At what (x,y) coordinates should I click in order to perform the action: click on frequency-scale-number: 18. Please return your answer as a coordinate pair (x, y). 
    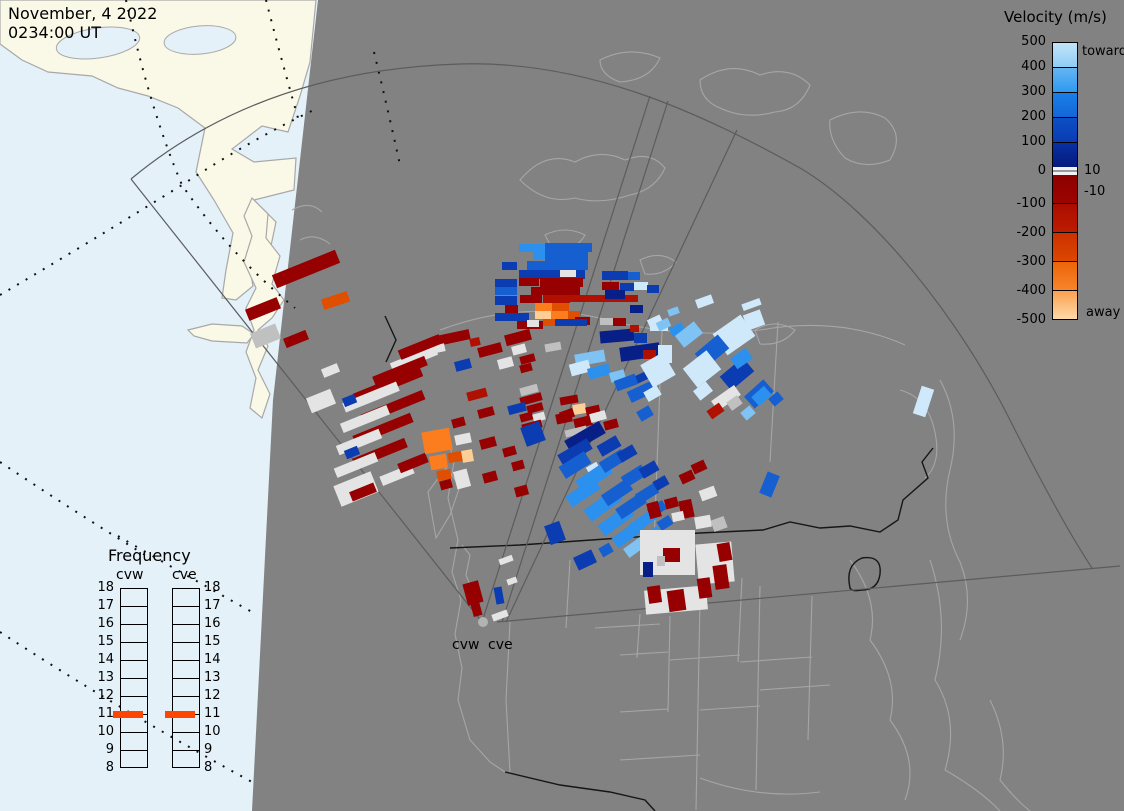
    Looking at the image, I should click on (212, 587).